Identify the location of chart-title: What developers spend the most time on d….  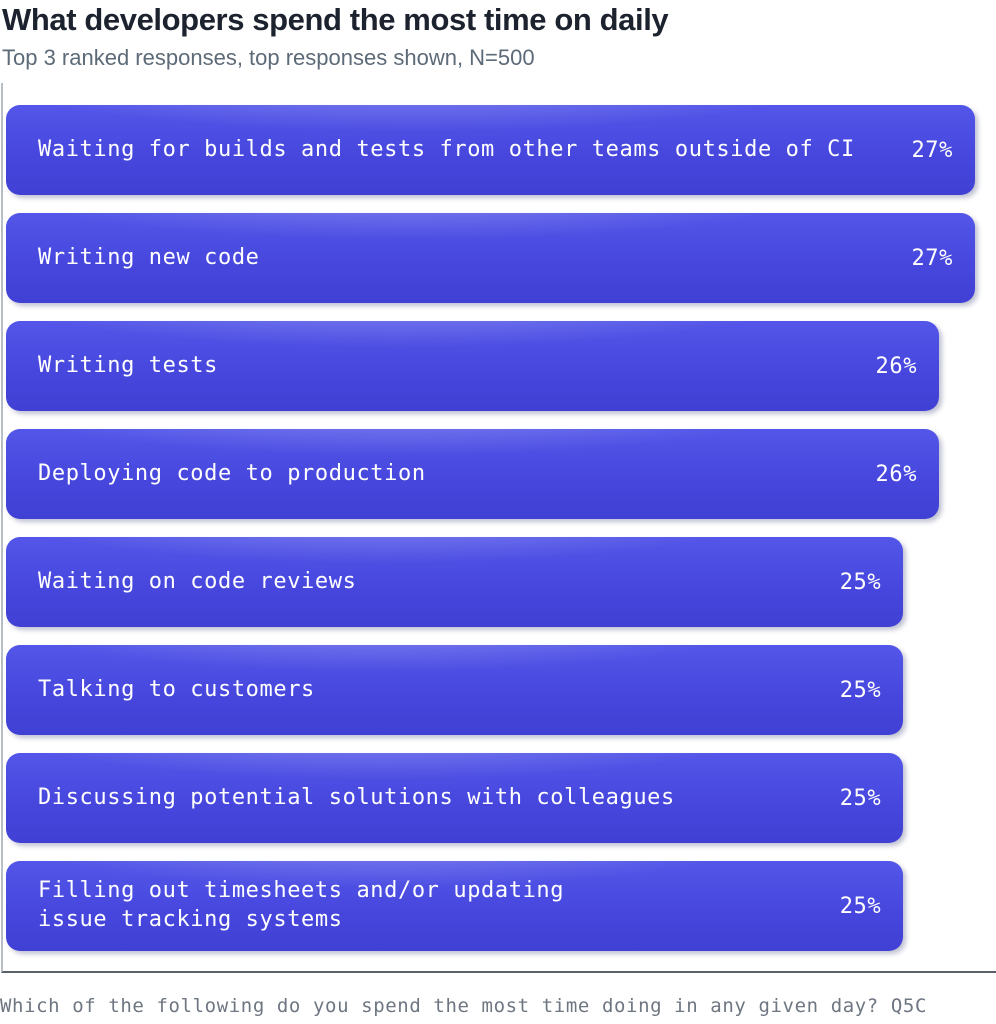
(335, 19).